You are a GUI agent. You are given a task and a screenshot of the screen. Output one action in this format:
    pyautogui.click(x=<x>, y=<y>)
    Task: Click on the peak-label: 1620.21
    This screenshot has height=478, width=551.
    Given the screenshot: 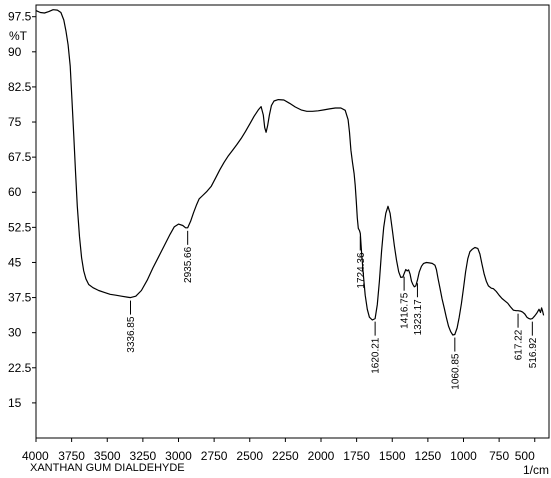 What is the action you would take?
    pyautogui.click(x=376, y=355)
    